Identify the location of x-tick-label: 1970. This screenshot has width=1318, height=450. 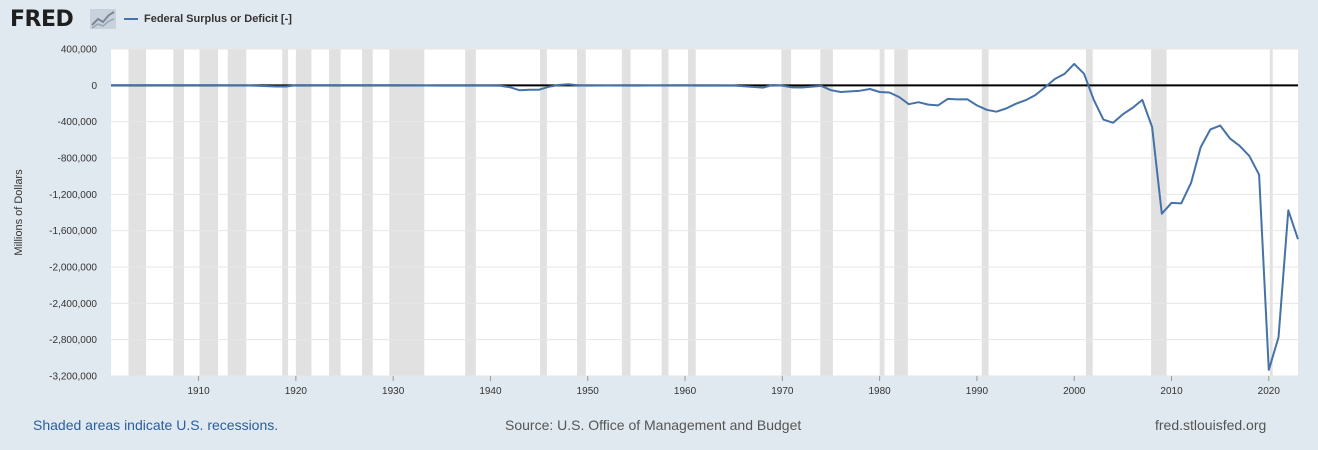
(782, 391).